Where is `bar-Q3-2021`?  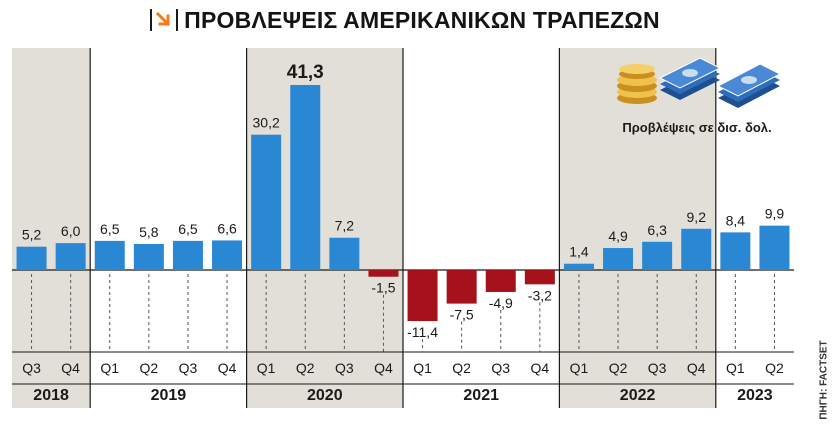 bar-Q3-2021 is located at coordinates (500, 281).